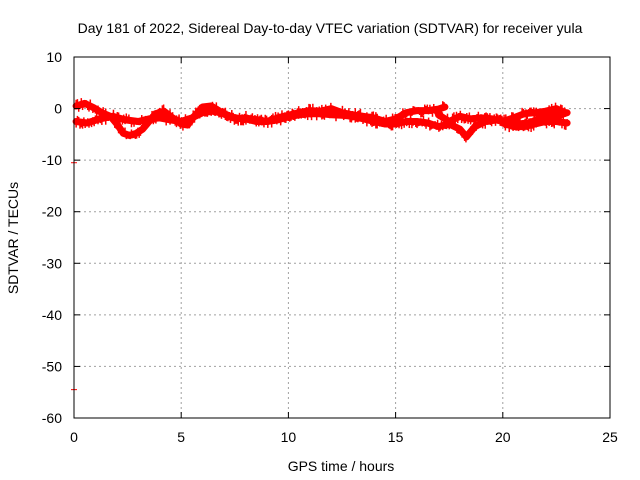 This screenshot has width=640, height=480. Describe the element at coordinates (503, 437) in the screenshot. I see `x-tick-label: 20` at that location.